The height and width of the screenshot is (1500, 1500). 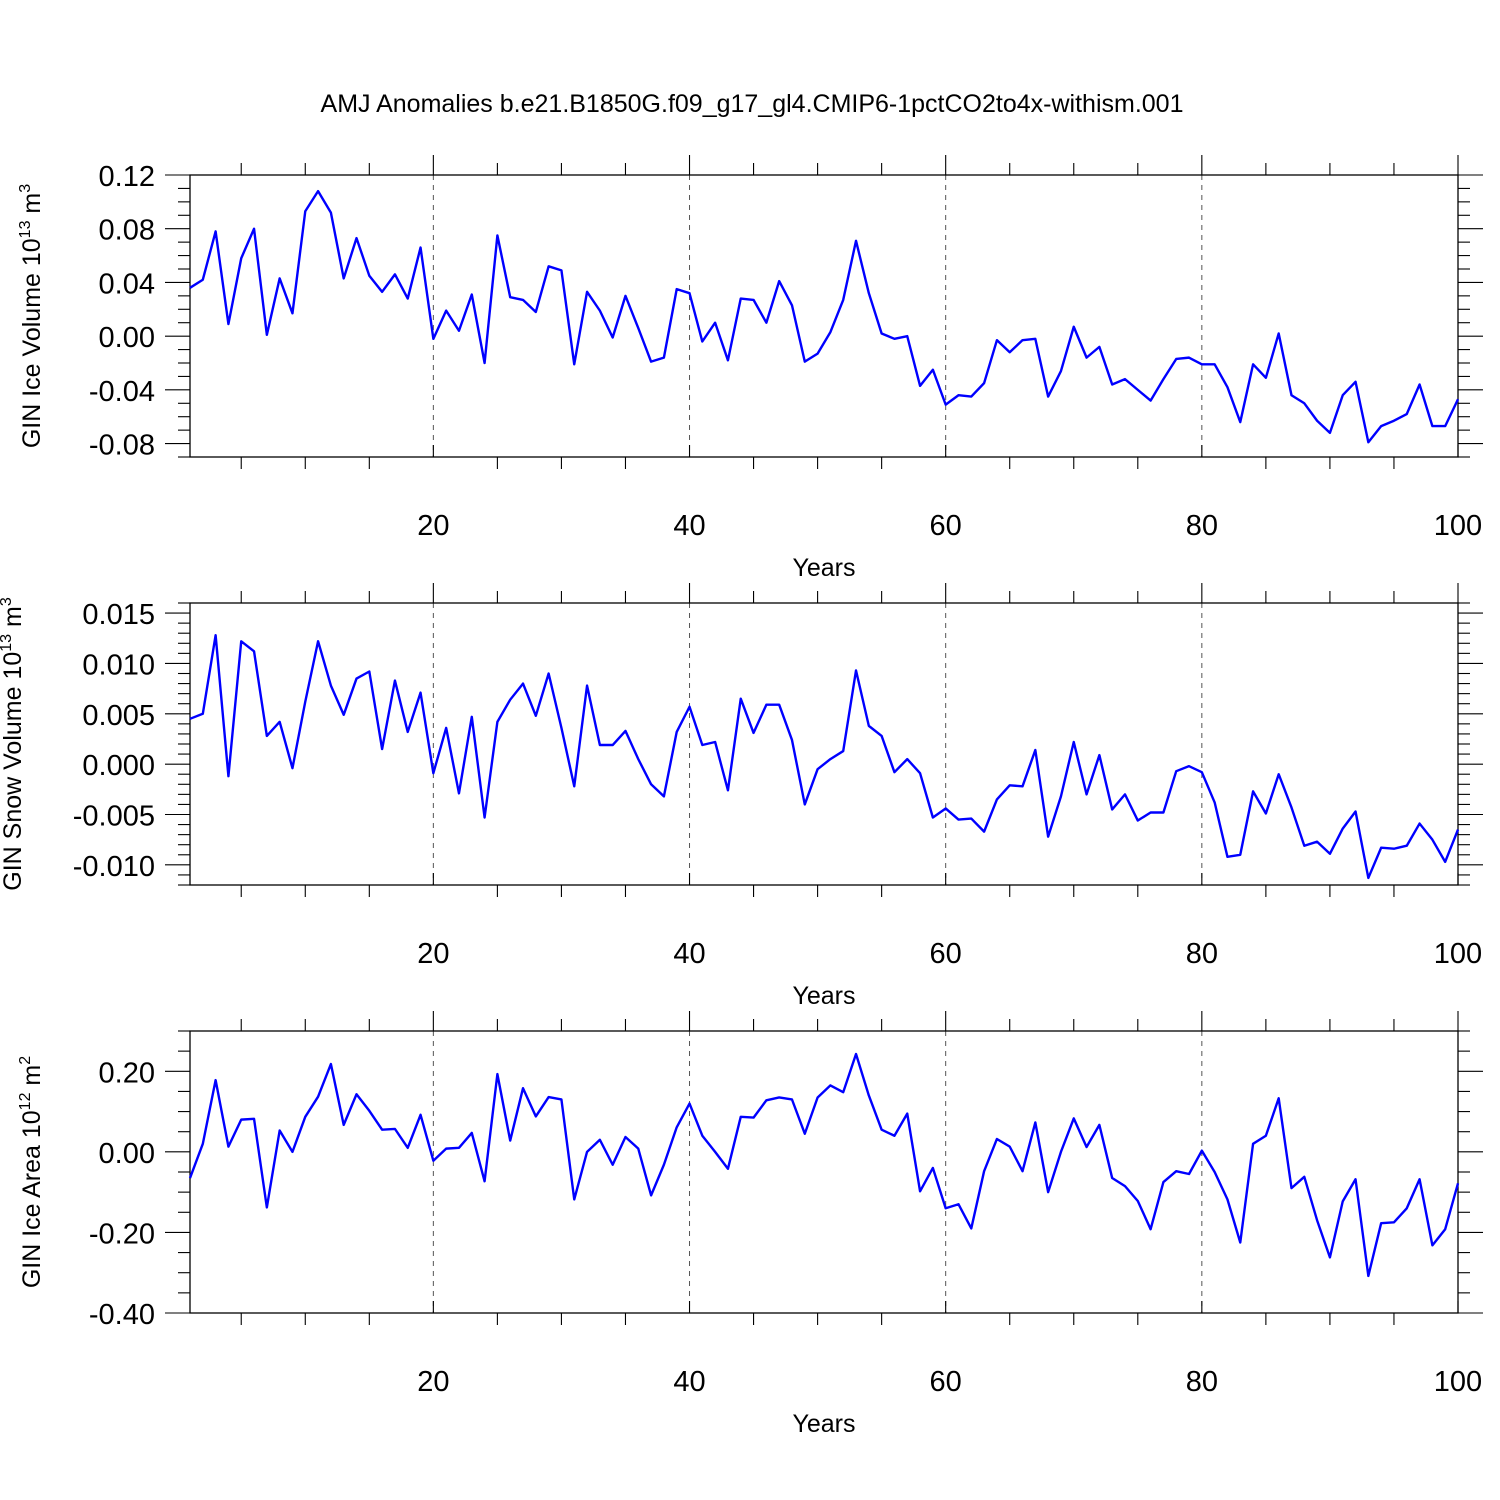 I want to click on y-axis-title: GIN Ice Volume 1013 m3, so click(x=31, y=316).